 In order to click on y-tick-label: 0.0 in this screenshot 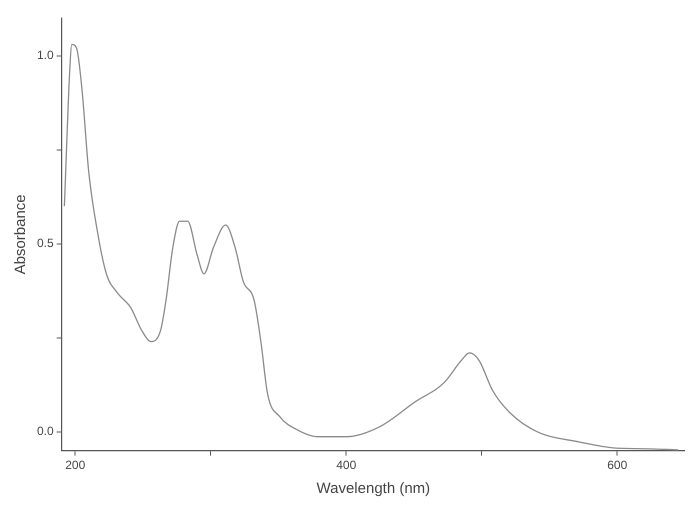, I will do `click(45, 431)`.